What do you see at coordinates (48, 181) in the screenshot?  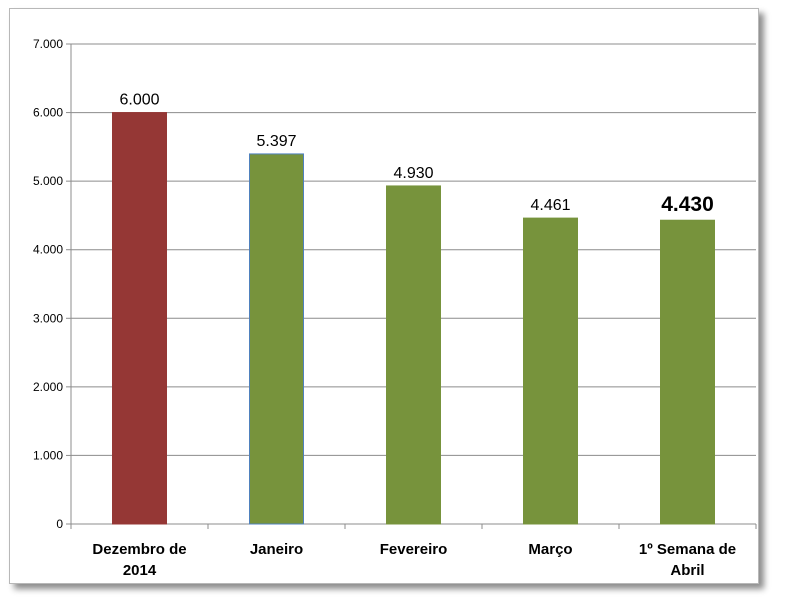 I see `y-tick-label: 5.000` at bounding box center [48, 181].